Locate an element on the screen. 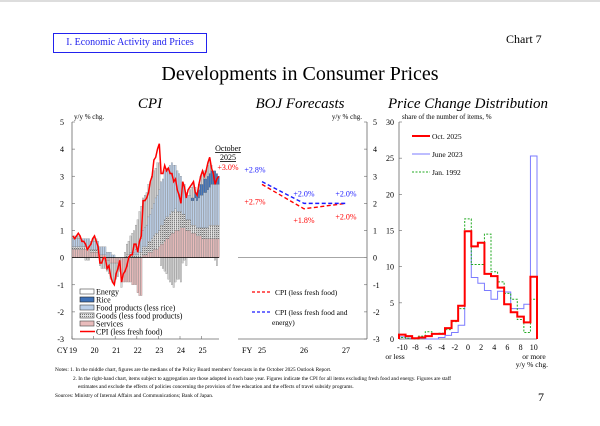 The height and width of the screenshot is (426, 600). distribution-x-tick-label: 10 is located at coordinates (534, 347).